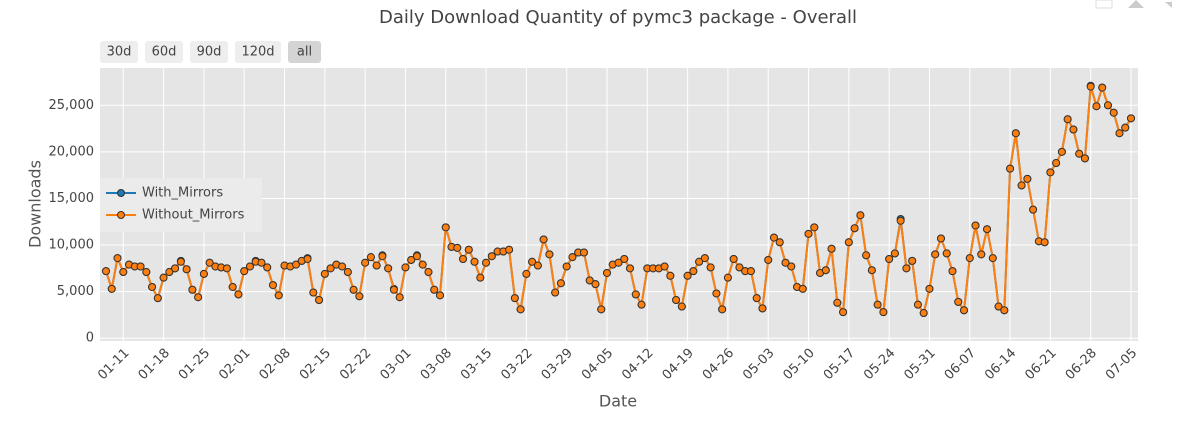 The image size is (1200, 422). Describe the element at coordinates (193, 215) in the screenshot. I see `legend-label: Without_Mirrors` at that location.